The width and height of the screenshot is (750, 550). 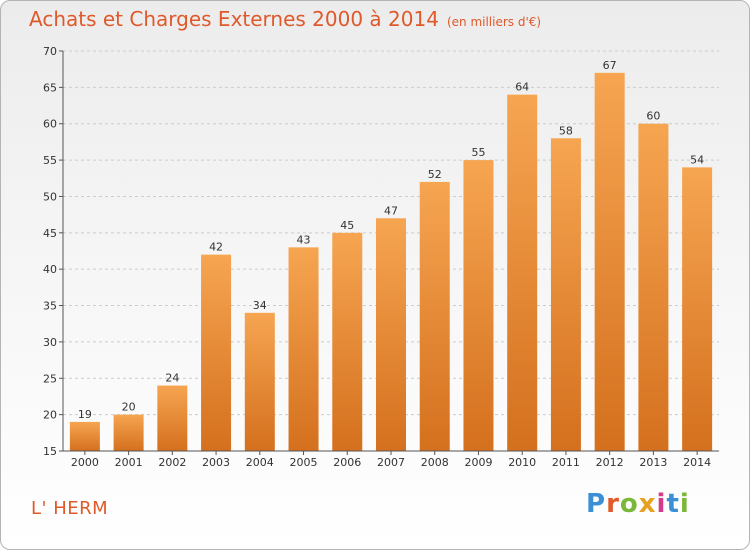 What do you see at coordinates (70, 508) in the screenshot?
I see `city-name: L' HERM` at bounding box center [70, 508].